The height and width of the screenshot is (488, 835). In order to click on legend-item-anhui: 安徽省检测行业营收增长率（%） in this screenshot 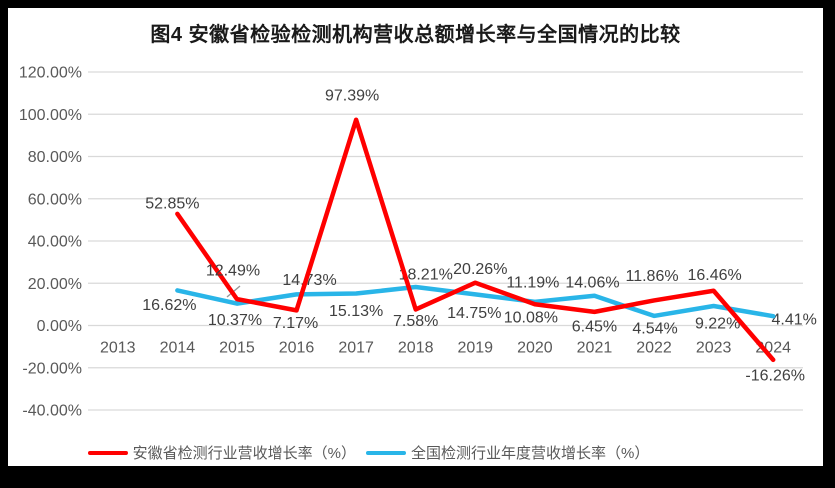, I will do `click(221, 452)`.